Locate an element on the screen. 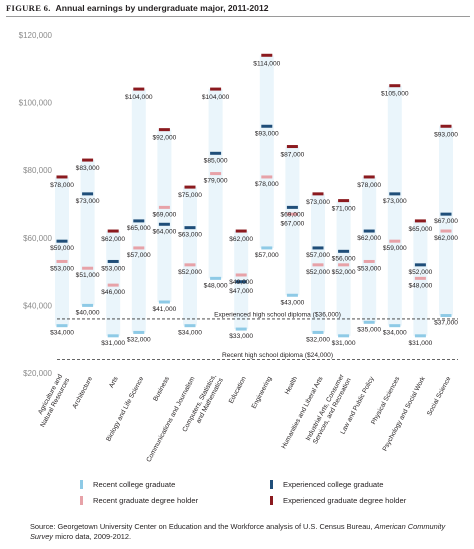 The width and height of the screenshot is (474, 549). data-label: $64,000 is located at coordinates (164, 231).